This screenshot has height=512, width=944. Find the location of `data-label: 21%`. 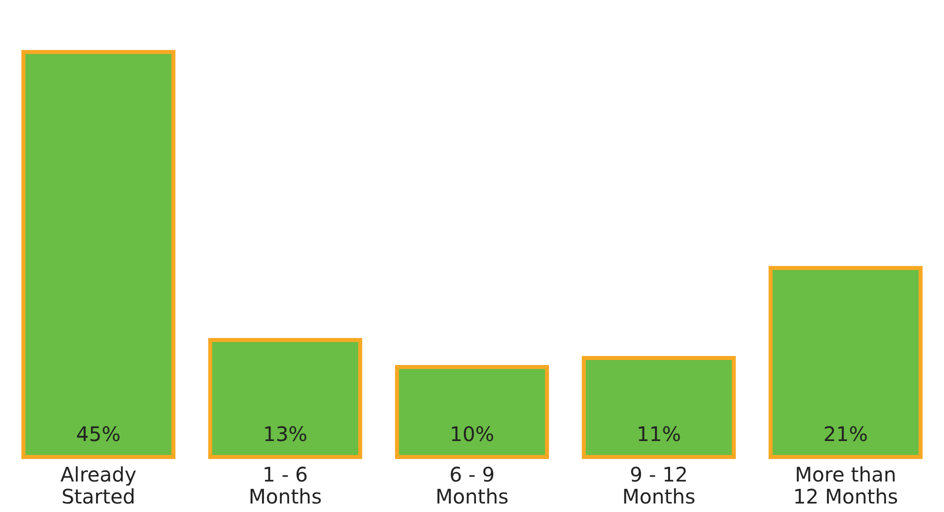

data-label: 21% is located at coordinates (845, 434).